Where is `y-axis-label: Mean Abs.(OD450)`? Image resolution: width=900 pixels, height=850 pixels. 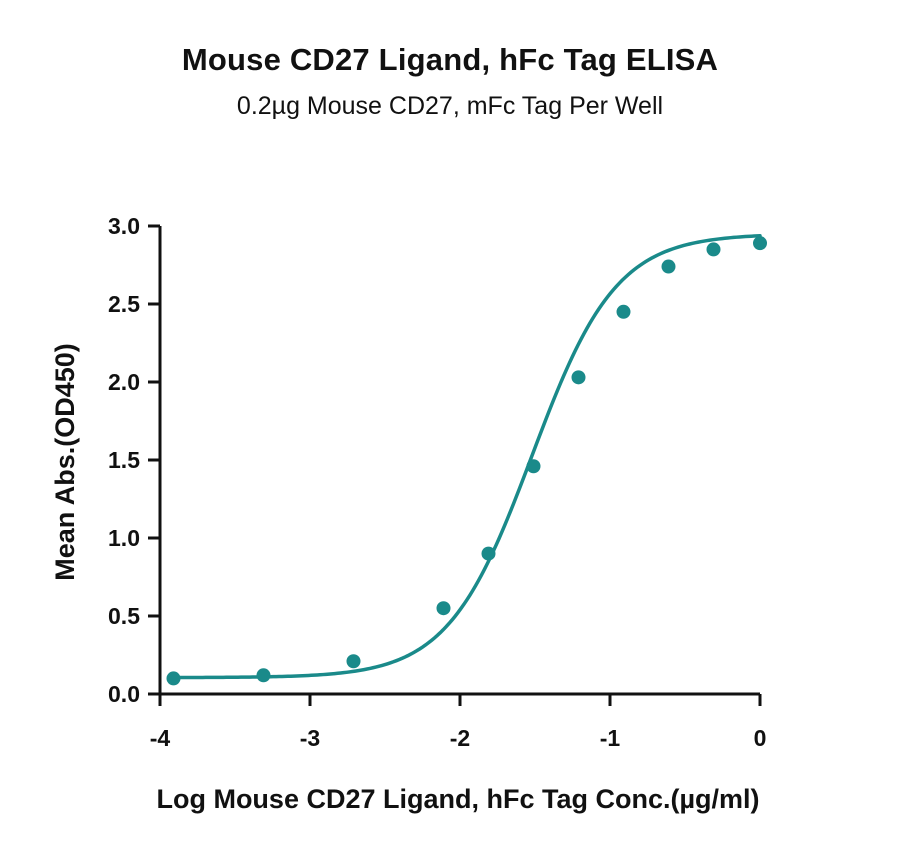 y-axis-label: Mean Abs.(OD450) is located at coordinates (65, 462).